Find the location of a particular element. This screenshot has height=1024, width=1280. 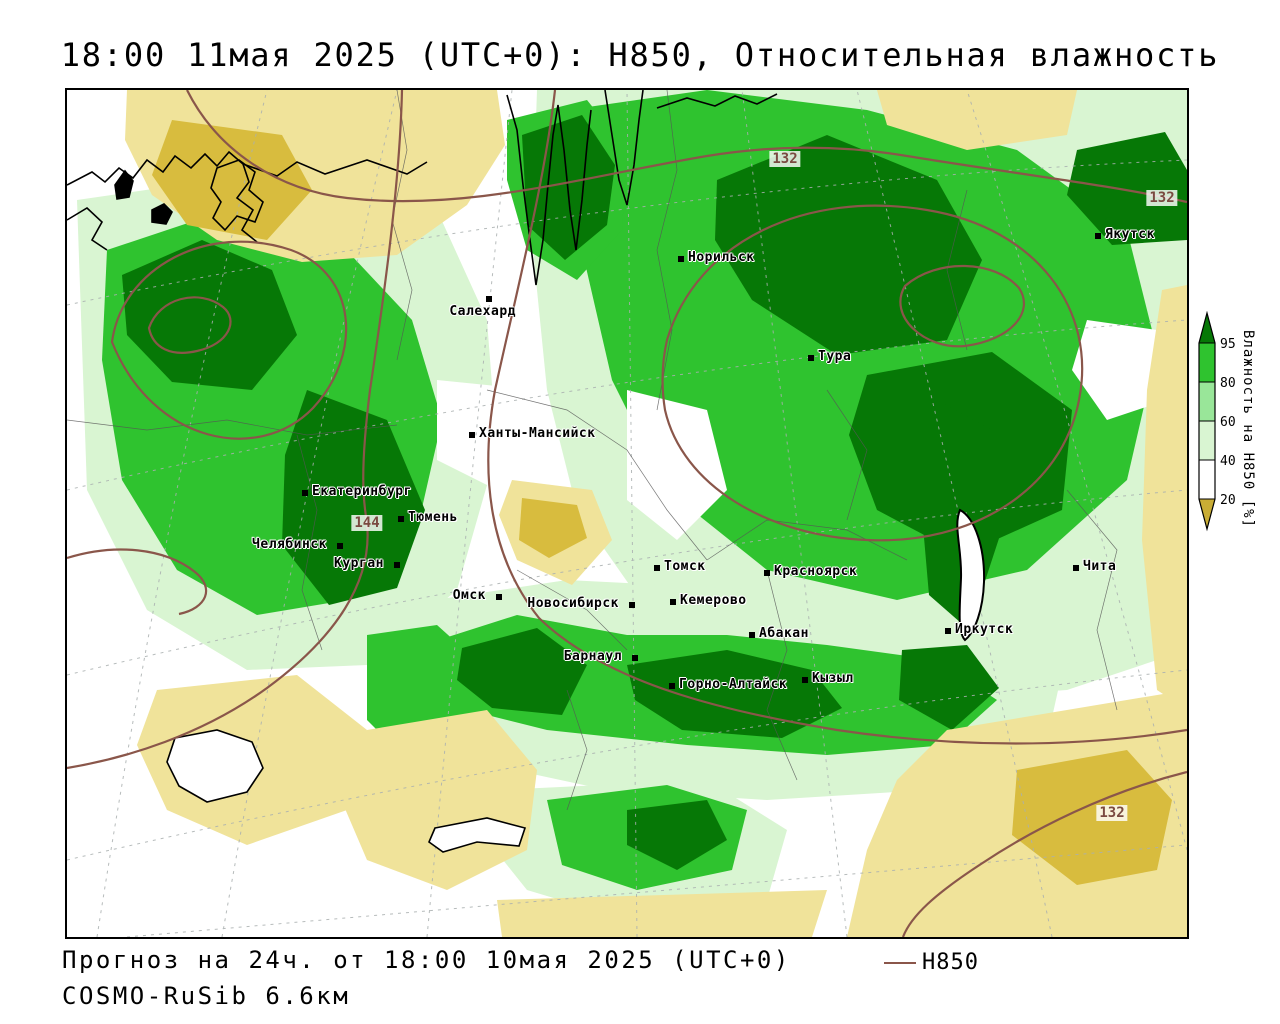

contour-label: 144 is located at coordinates (367, 523).